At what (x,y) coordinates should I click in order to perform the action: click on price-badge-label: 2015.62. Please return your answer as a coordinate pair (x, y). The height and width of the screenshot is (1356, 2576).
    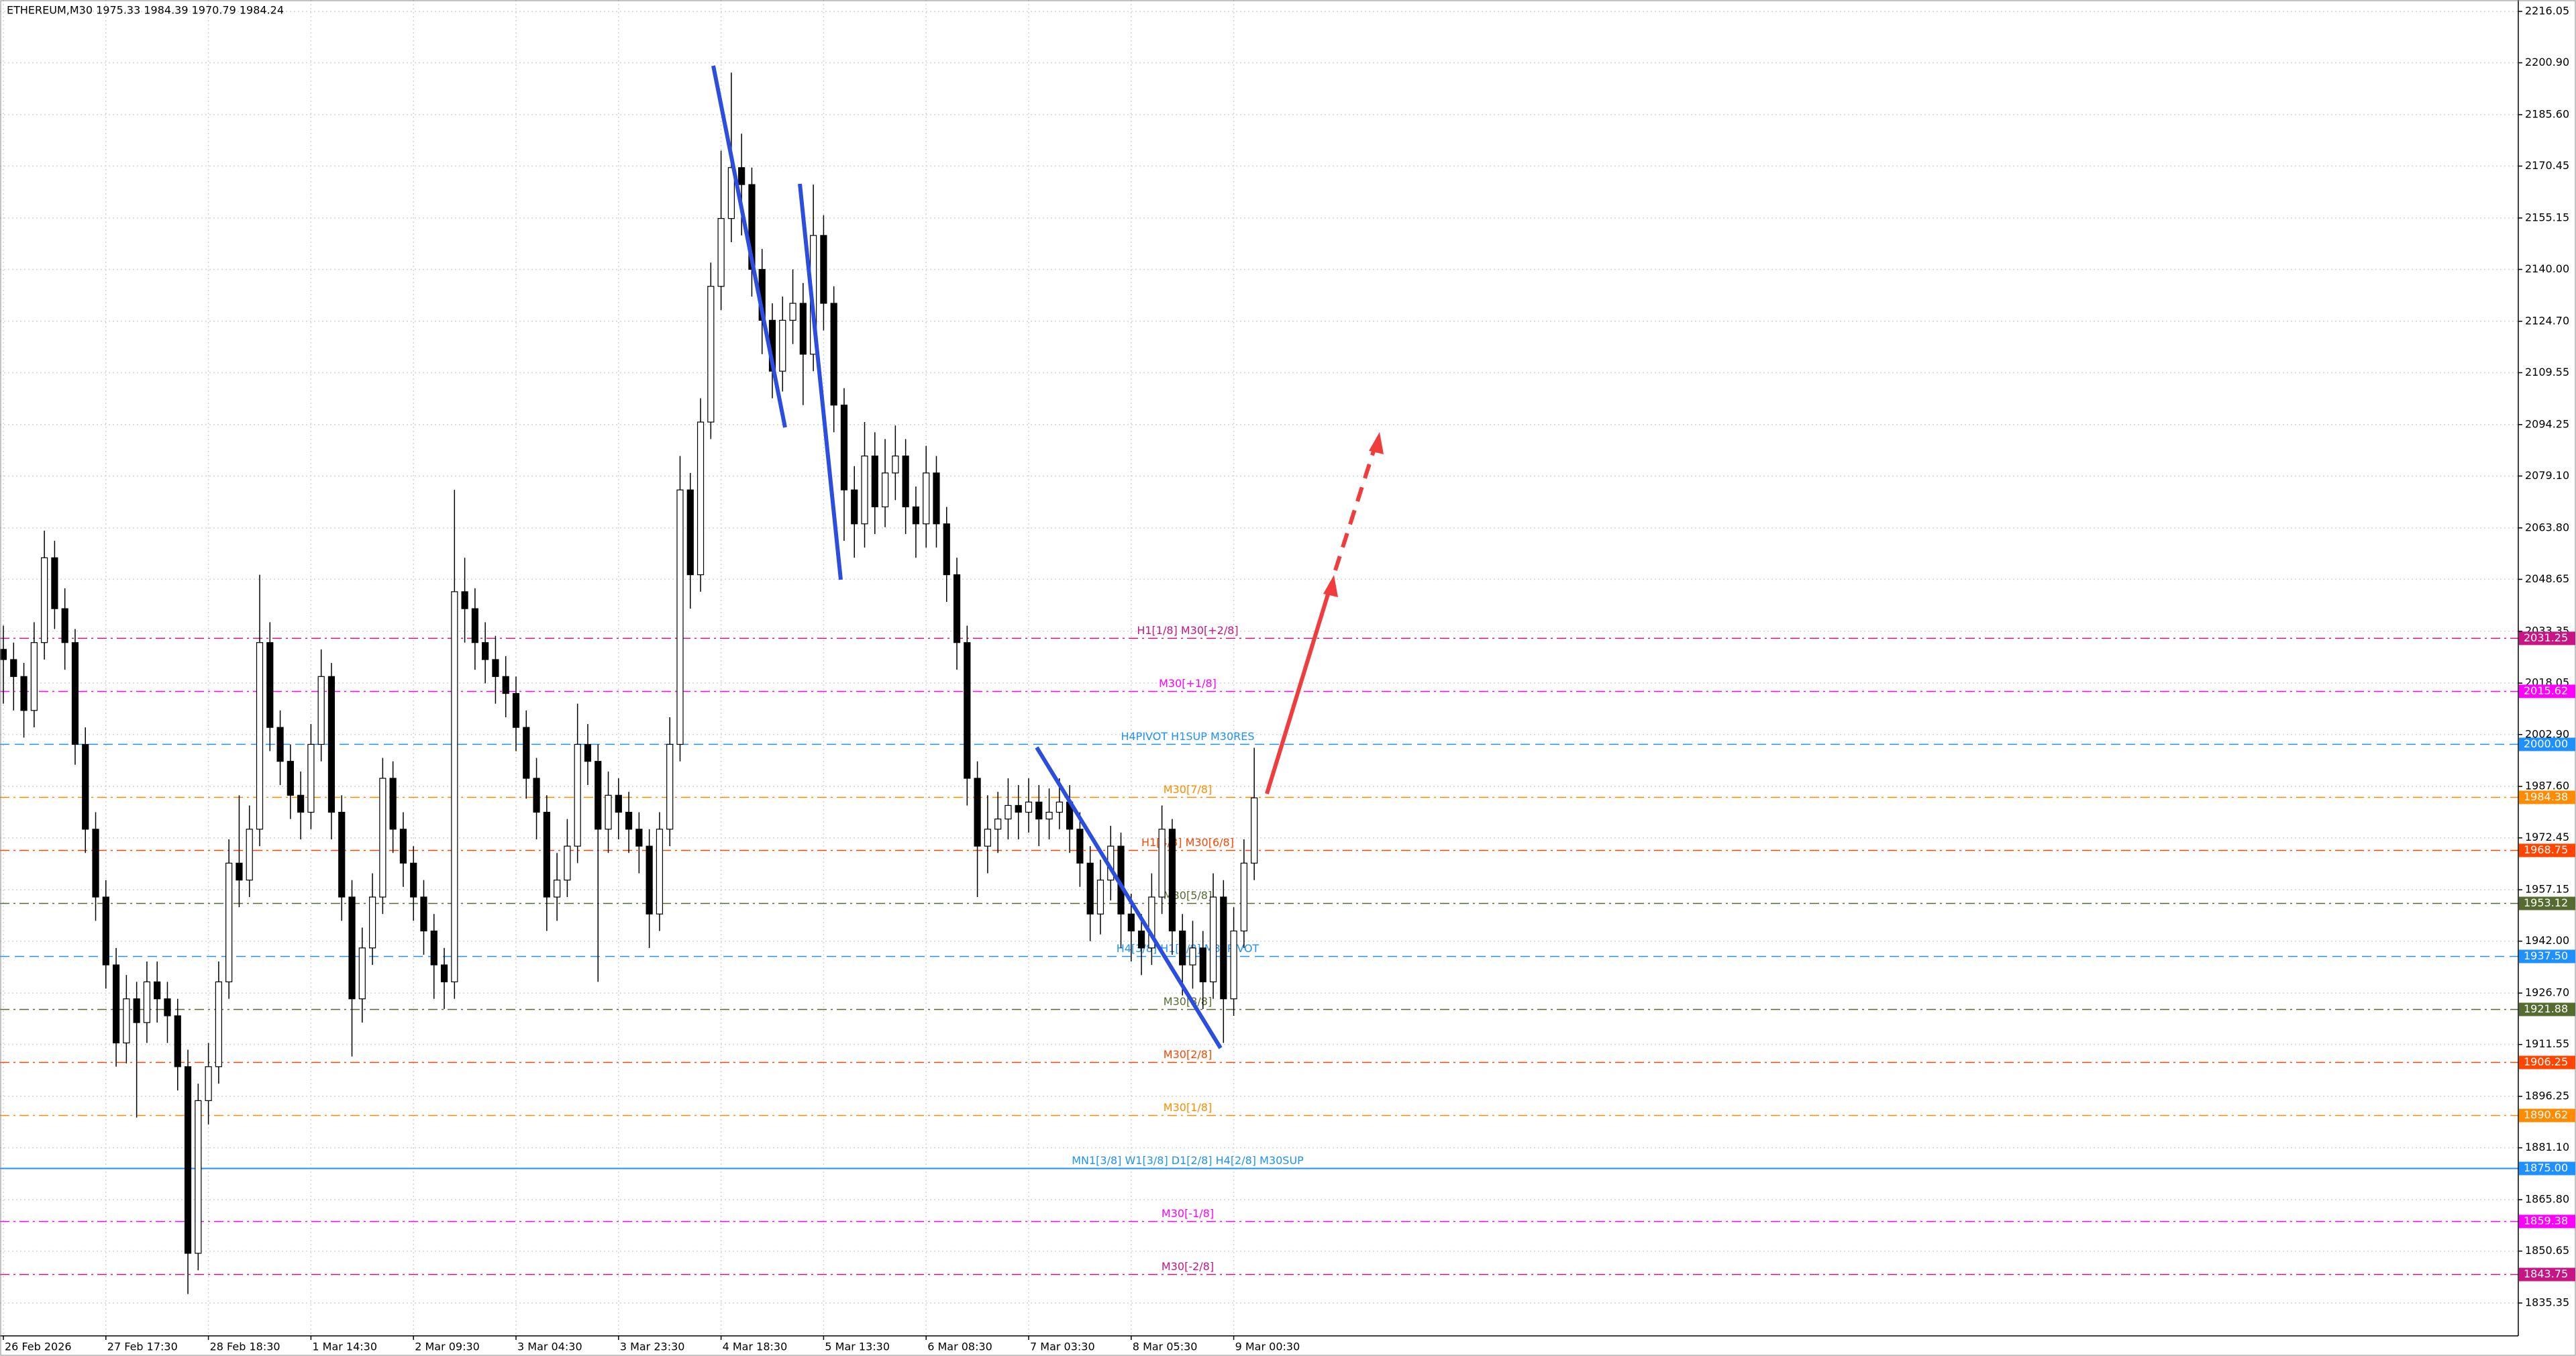
    Looking at the image, I should click on (2546, 690).